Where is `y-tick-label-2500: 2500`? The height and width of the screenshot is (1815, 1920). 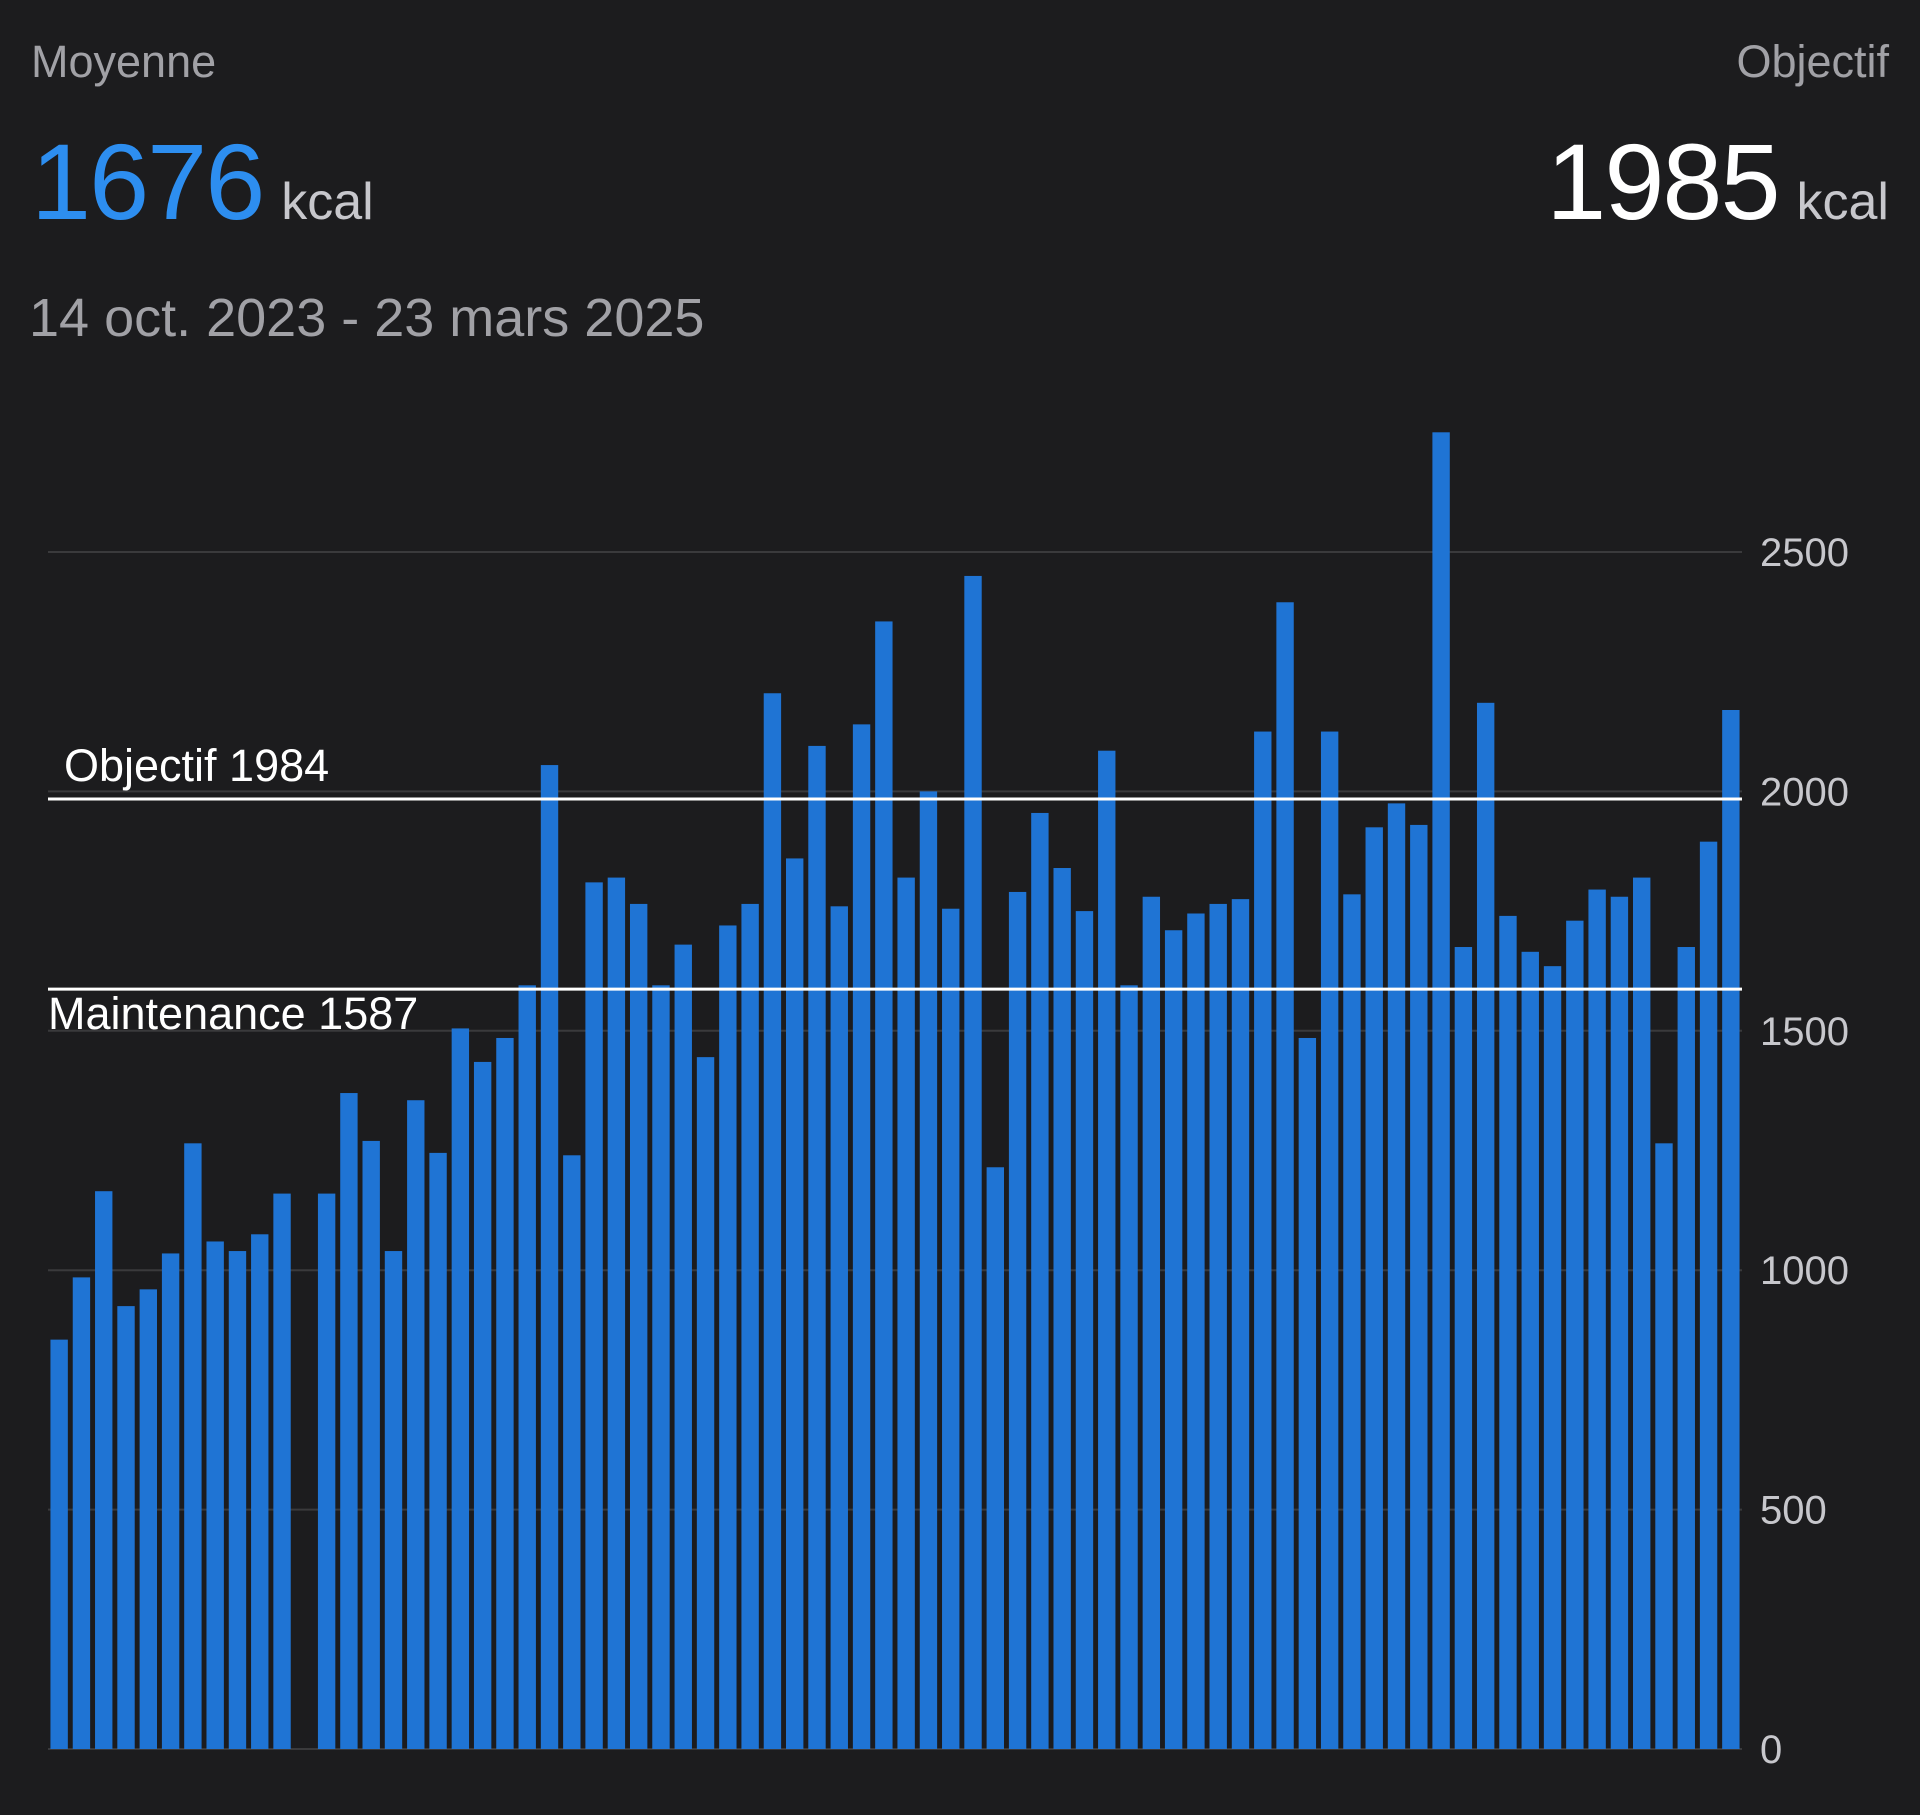 y-tick-label-2500: 2500 is located at coordinates (1804, 553).